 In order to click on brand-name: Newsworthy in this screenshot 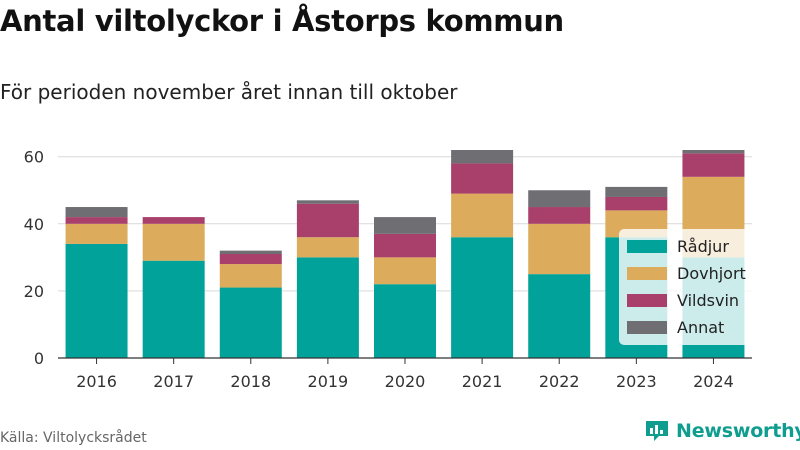, I will do `click(738, 431)`.